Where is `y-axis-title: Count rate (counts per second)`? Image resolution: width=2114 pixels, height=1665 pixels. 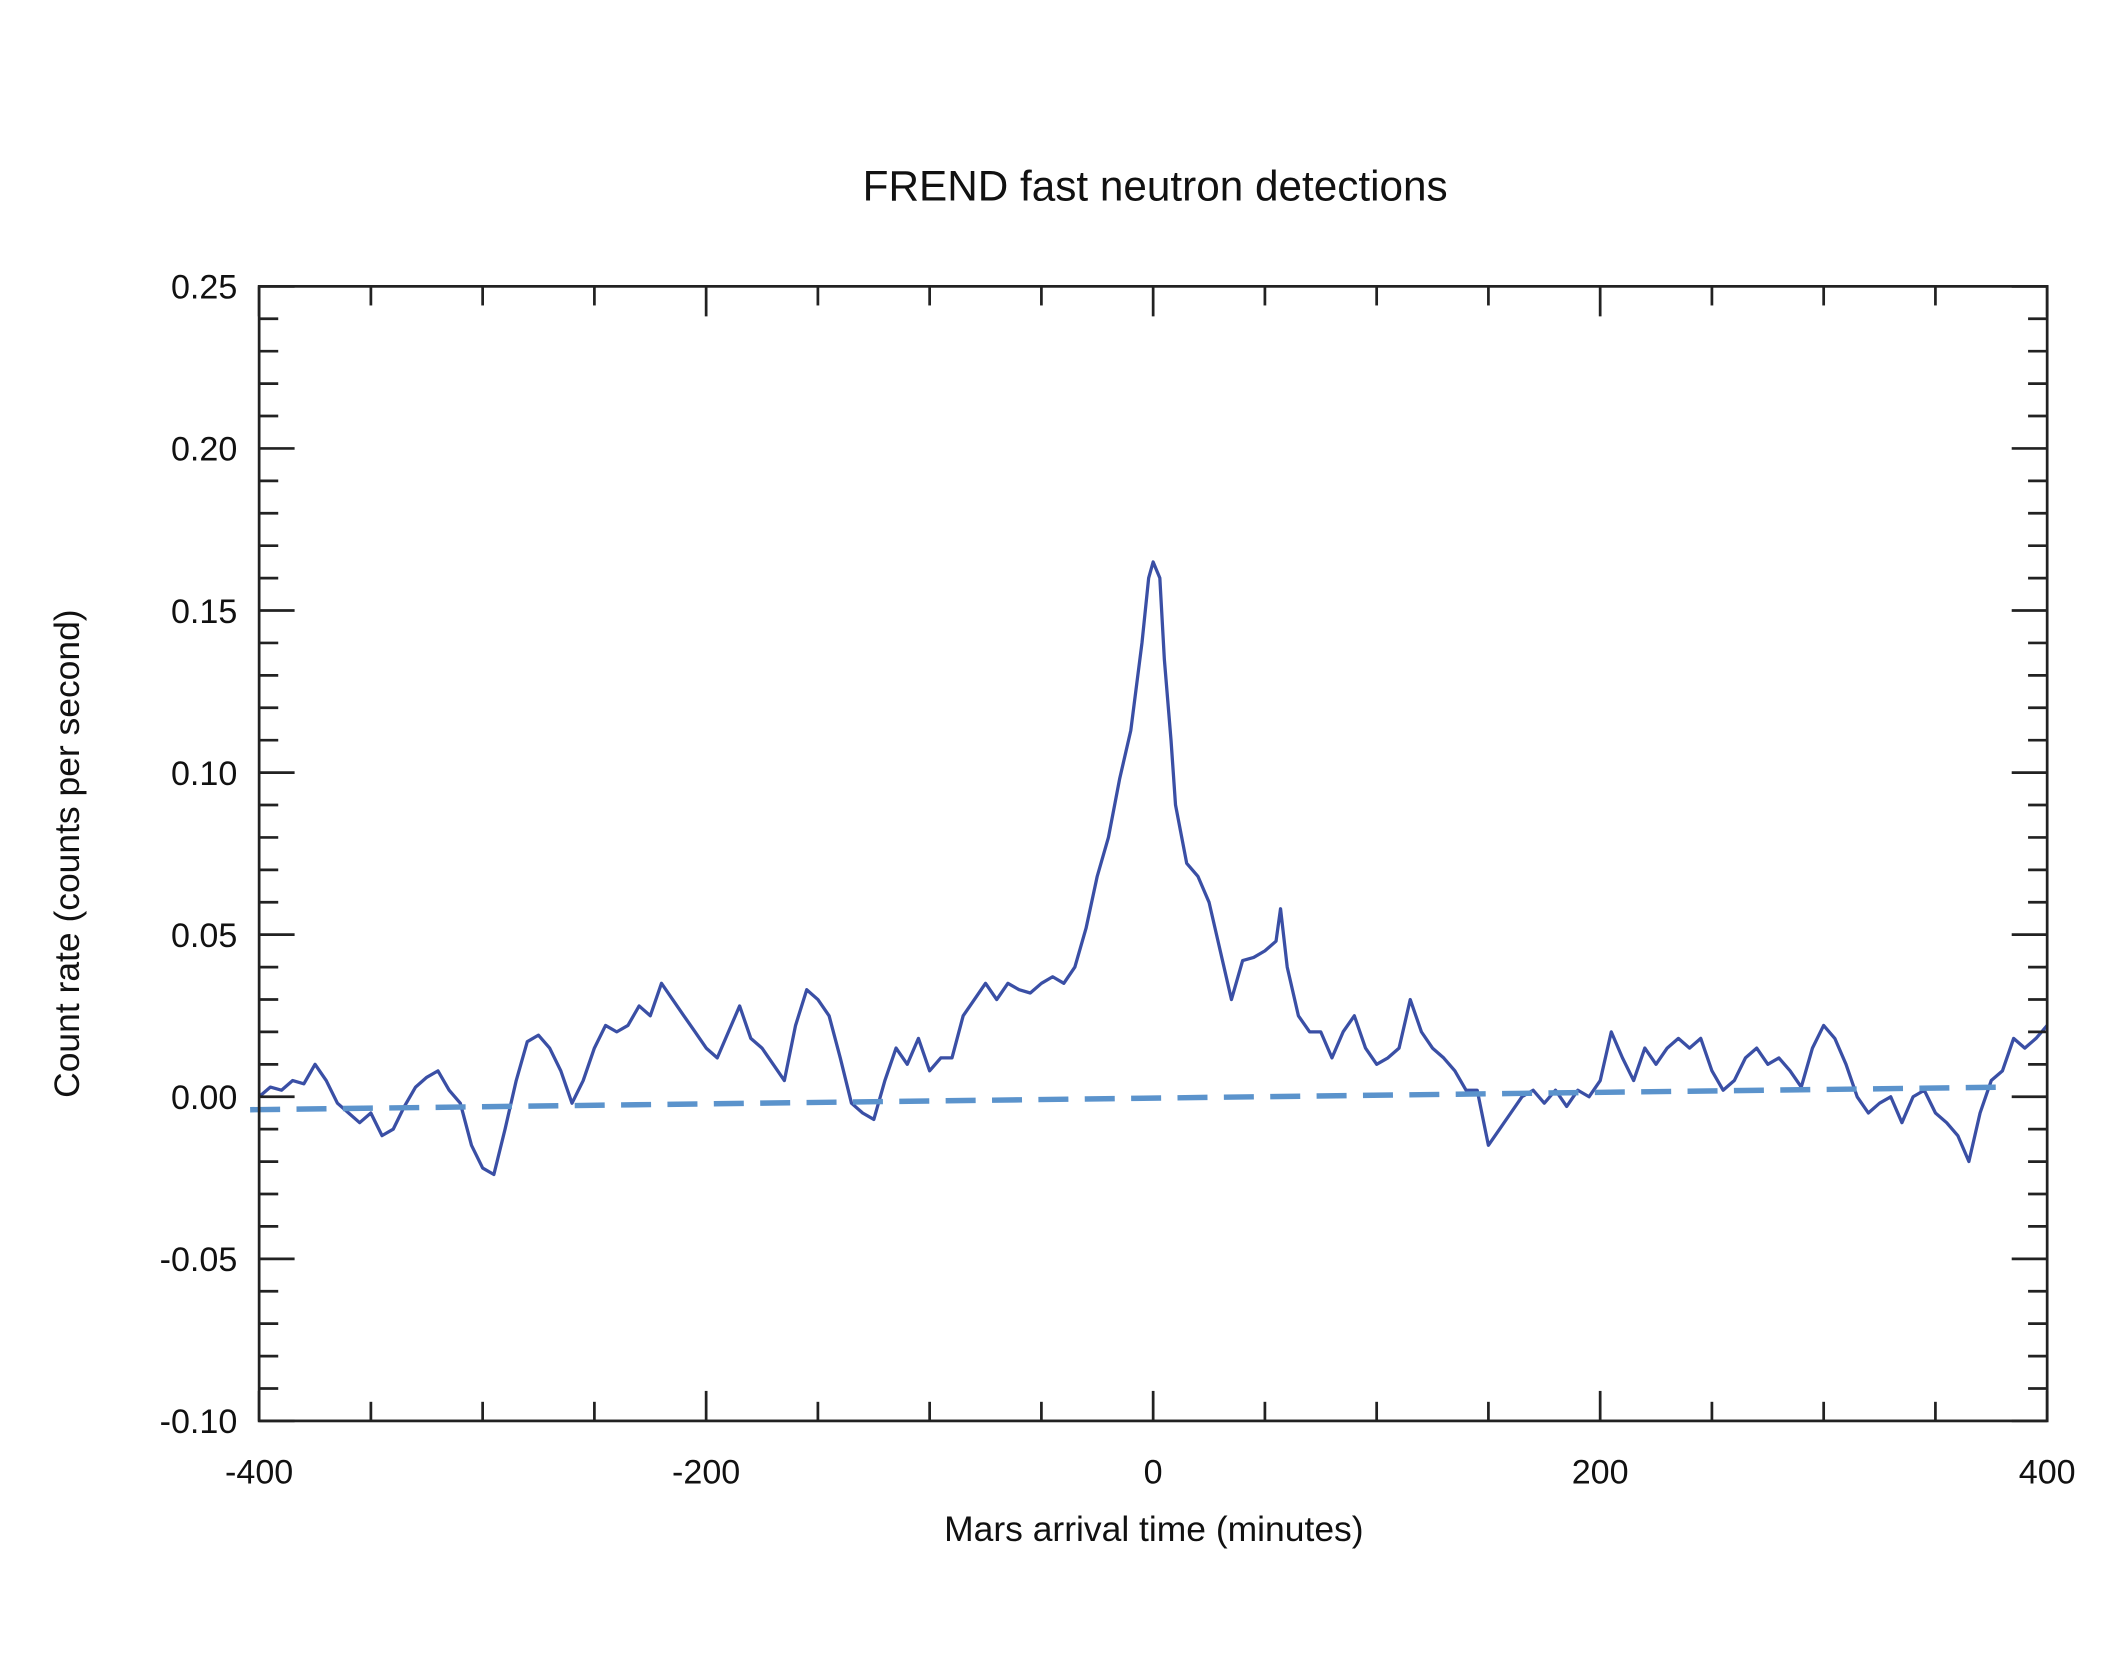
y-axis-title: Count rate (counts per second) is located at coordinates (67, 853).